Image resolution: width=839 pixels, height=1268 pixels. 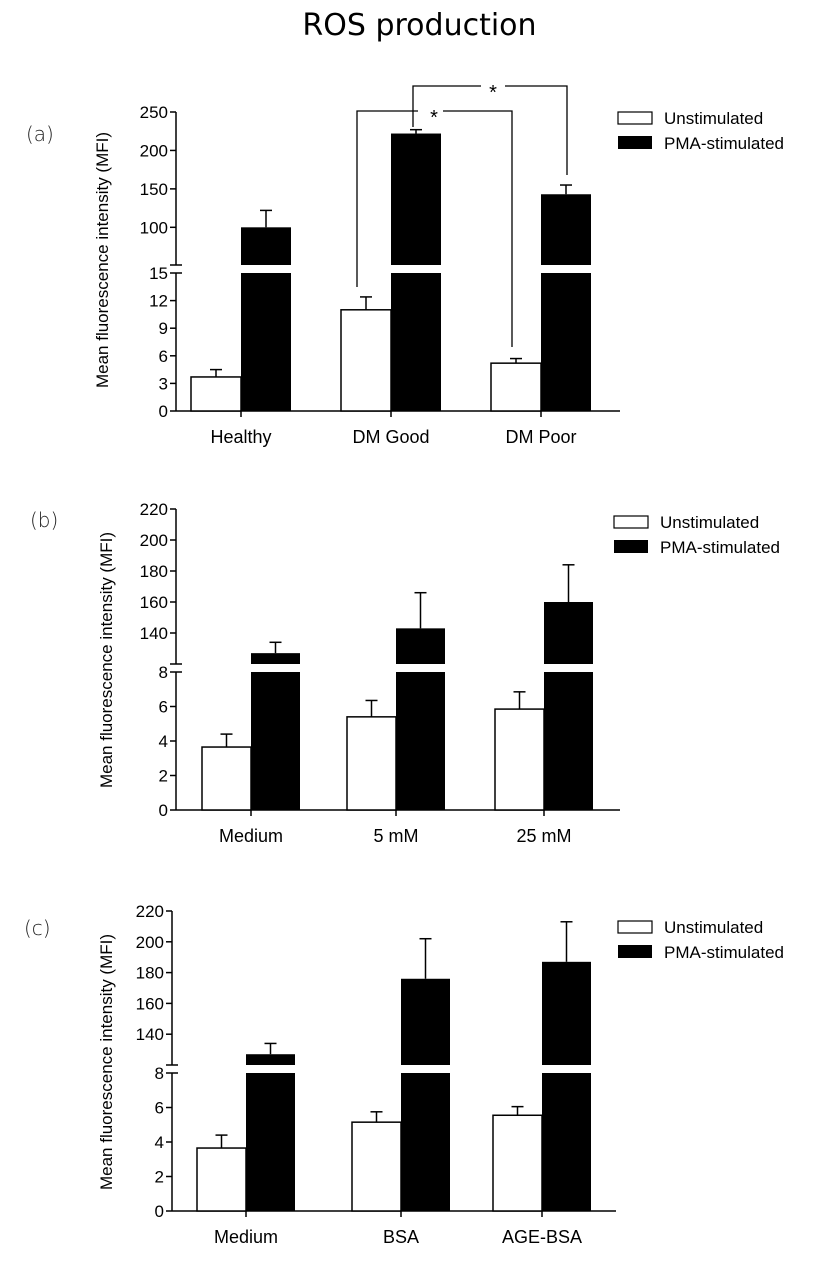 What do you see at coordinates (163, 328) in the screenshot?
I see `y-tick-label: 9` at bounding box center [163, 328].